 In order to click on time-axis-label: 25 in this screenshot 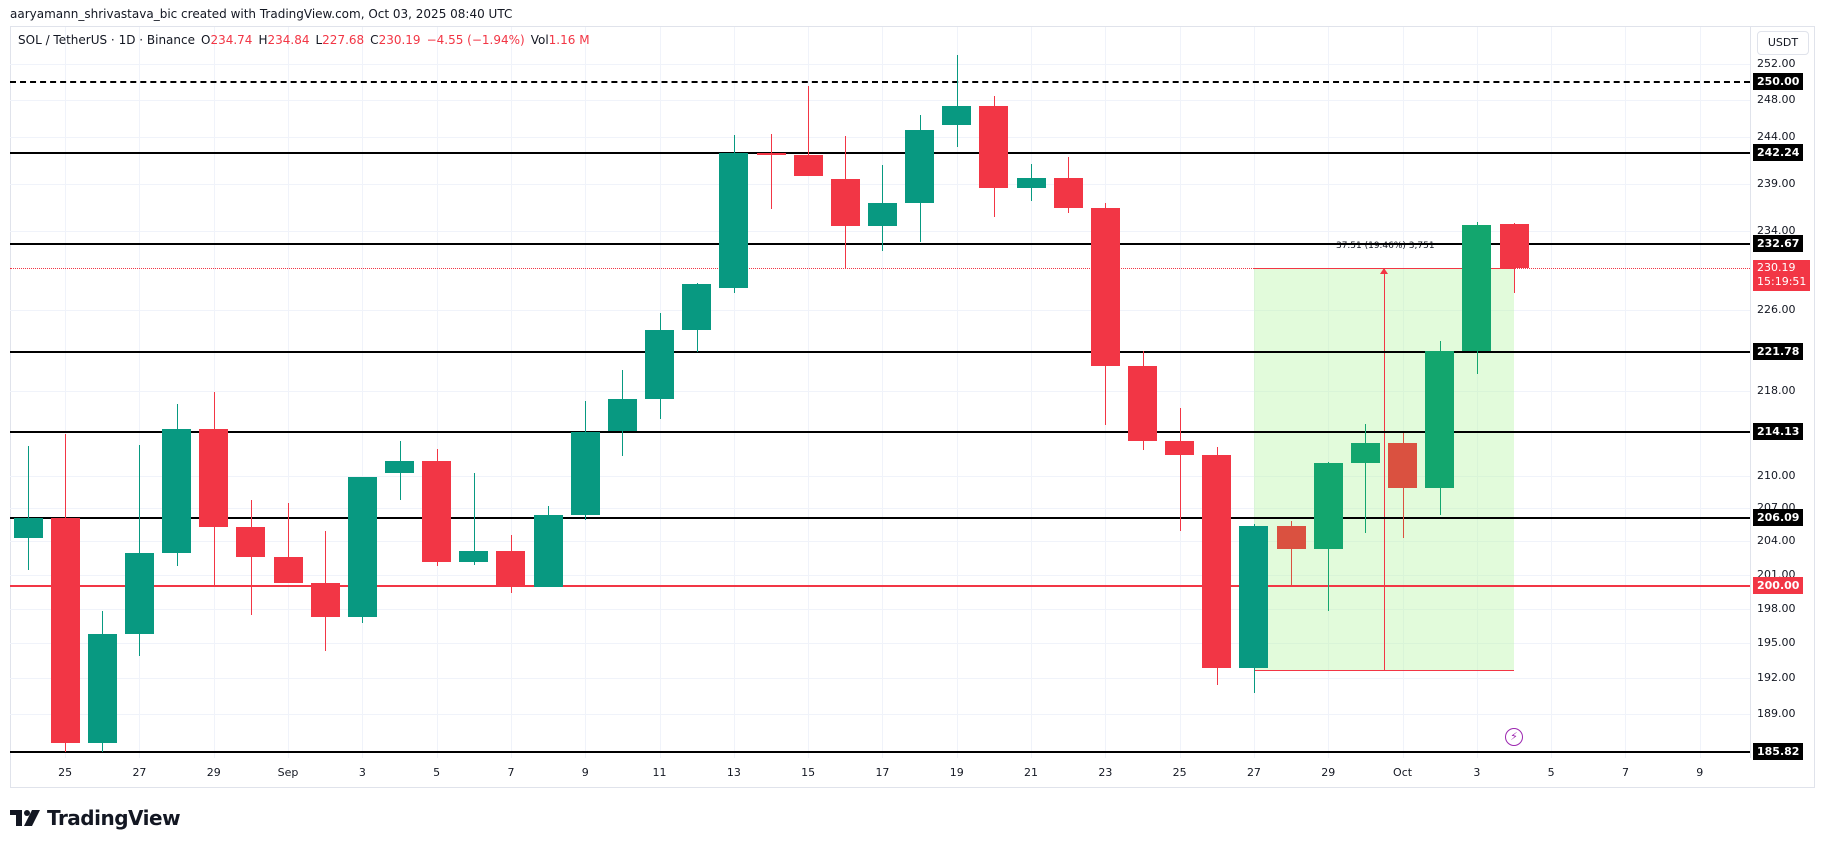, I will do `click(1179, 772)`.